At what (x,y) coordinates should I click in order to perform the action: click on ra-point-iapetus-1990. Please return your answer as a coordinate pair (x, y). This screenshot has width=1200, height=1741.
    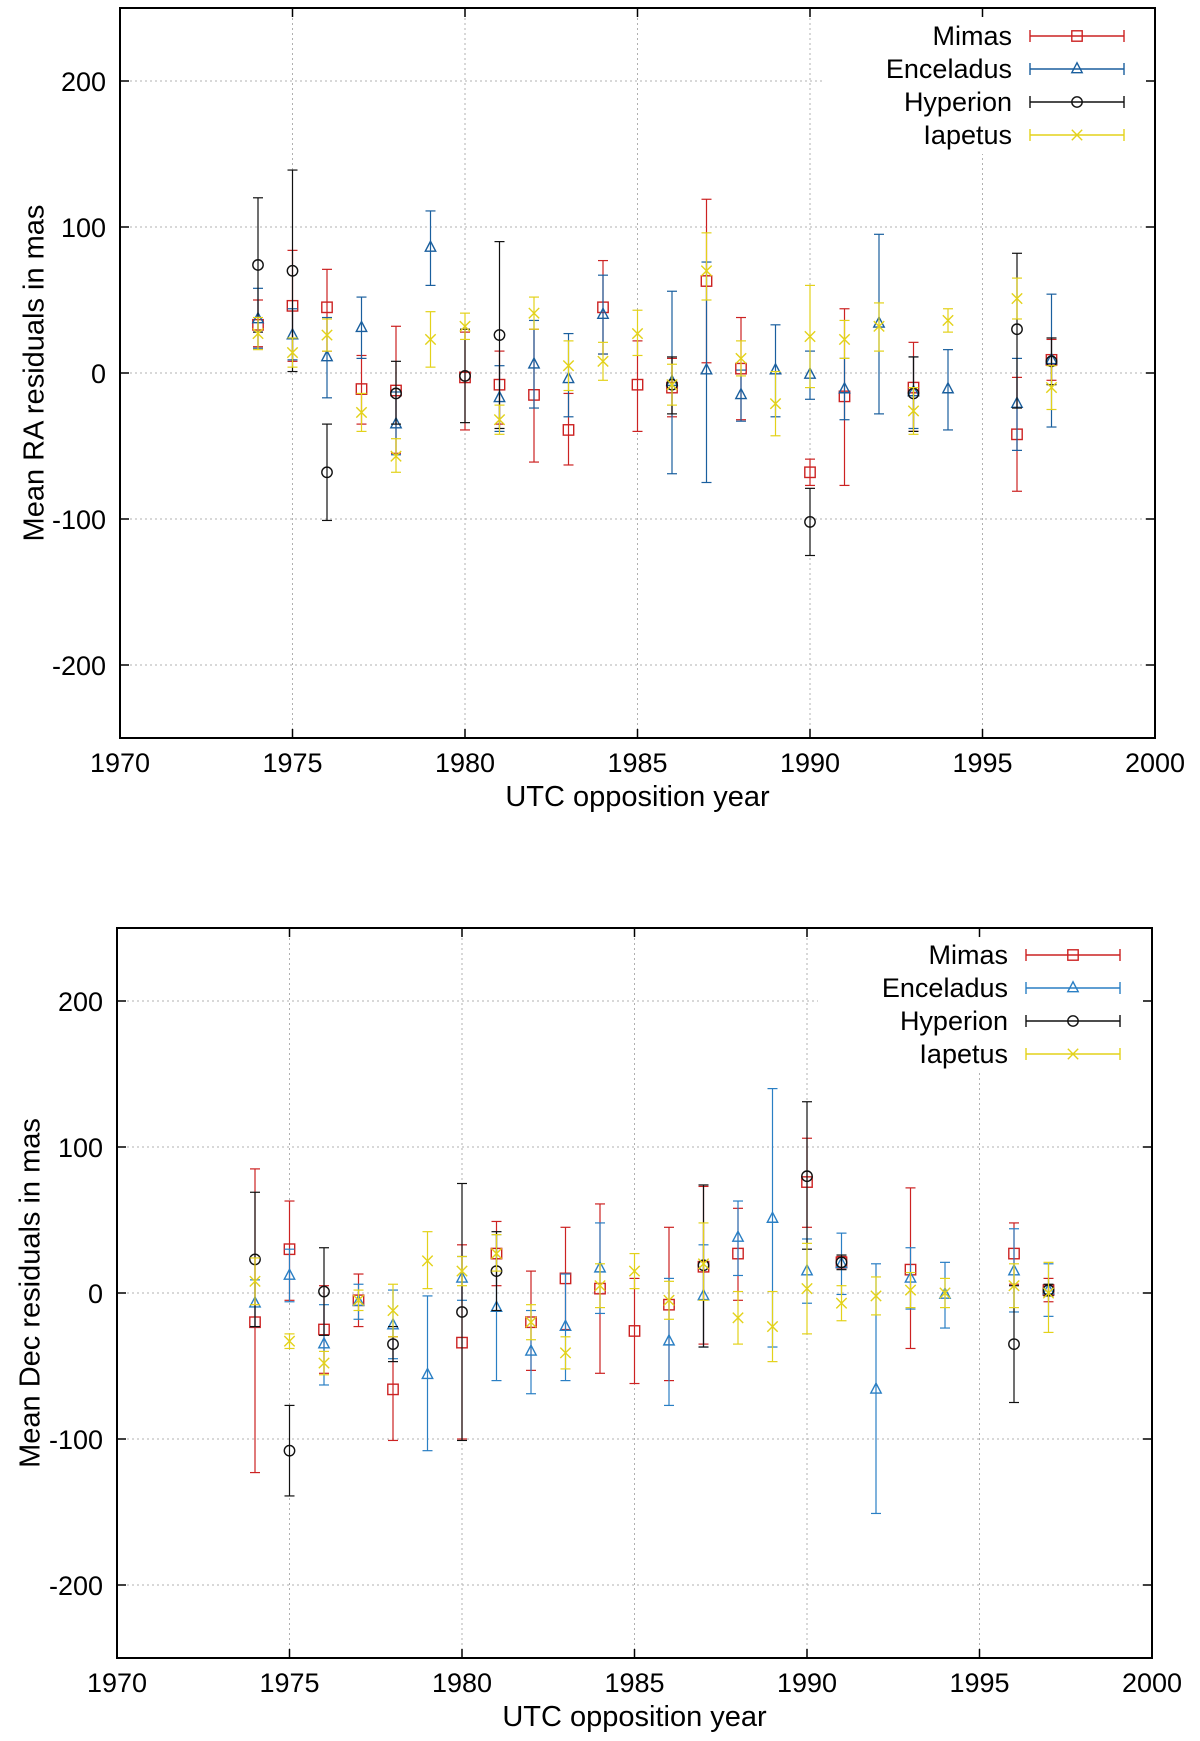
    Looking at the image, I should click on (810, 336).